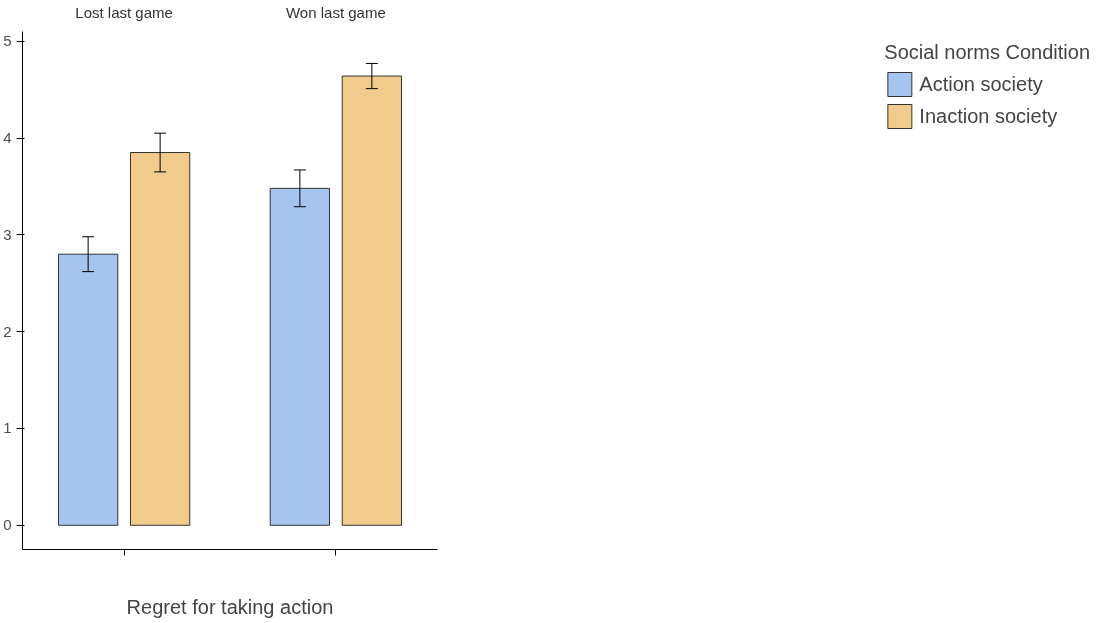  What do you see at coordinates (987, 52) in the screenshot?
I see `legend-title: Social norms Condition` at bounding box center [987, 52].